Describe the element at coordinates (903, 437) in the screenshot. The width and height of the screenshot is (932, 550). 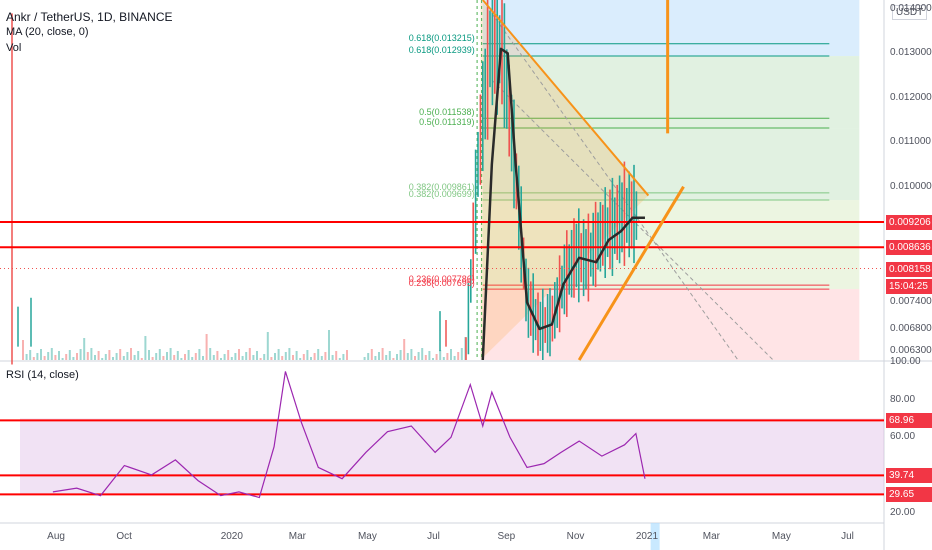
I see `rsi-tick-label: 60.00` at that location.